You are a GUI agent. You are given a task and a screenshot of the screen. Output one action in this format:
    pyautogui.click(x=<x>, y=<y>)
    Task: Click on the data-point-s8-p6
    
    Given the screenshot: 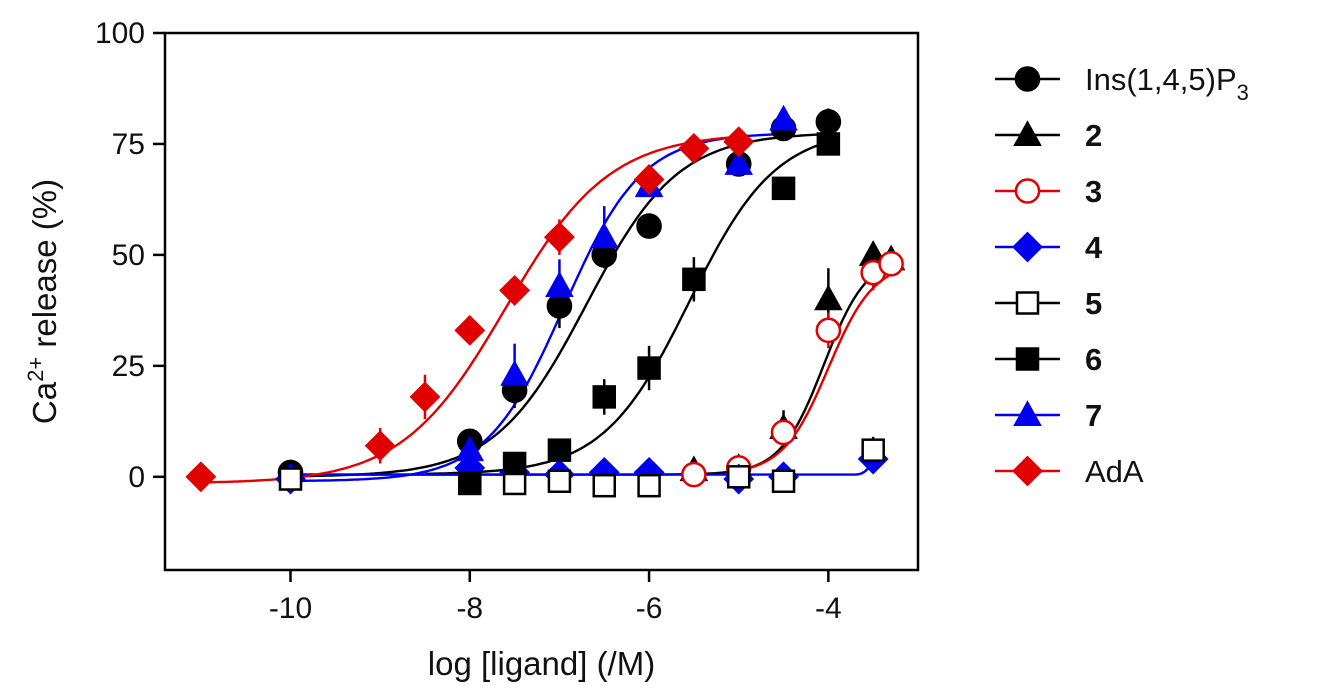 What is the action you would take?
    pyautogui.click(x=559, y=237)
    